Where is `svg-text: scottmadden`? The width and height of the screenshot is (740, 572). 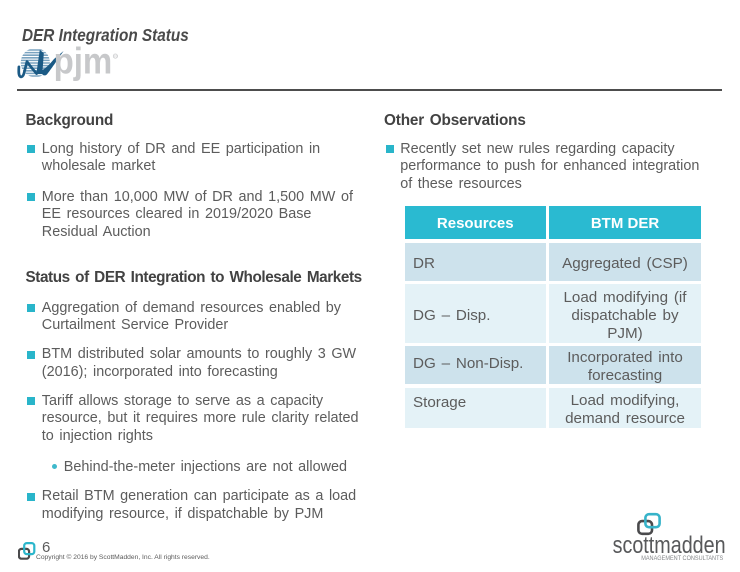
svg-text: scottmadden is located at coordinates (669, 545).